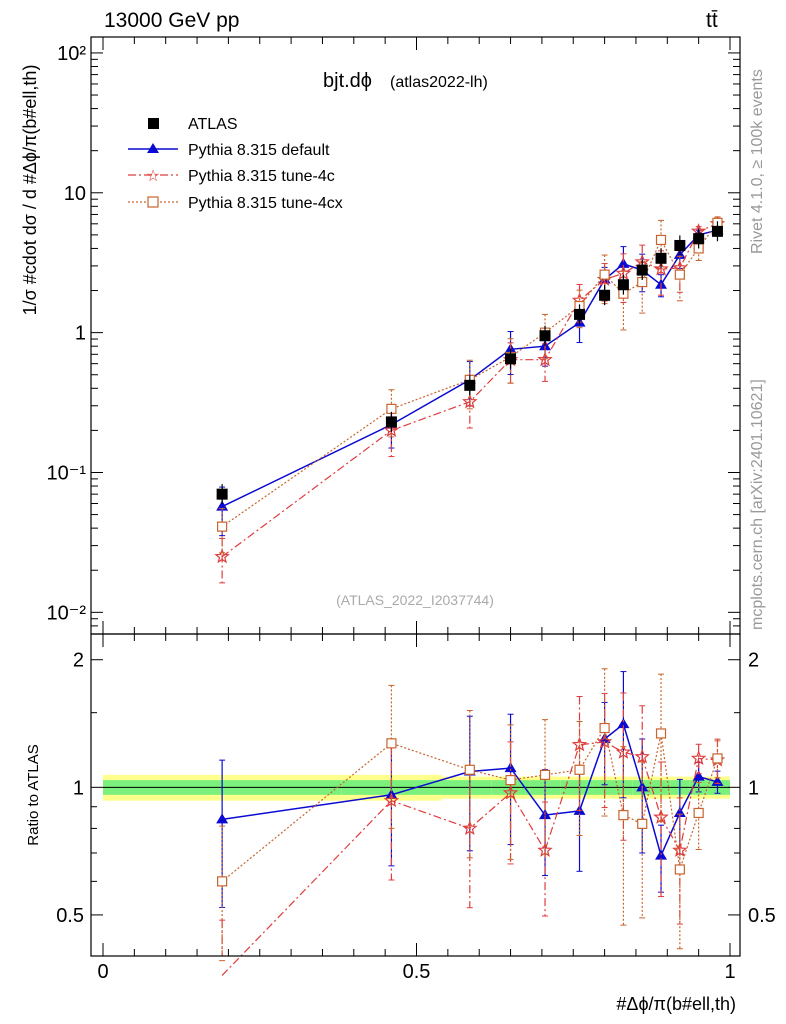  I want to click on legend-tune4c: ☆ Pythia 8.315 tune-4c, so click(231, 176).